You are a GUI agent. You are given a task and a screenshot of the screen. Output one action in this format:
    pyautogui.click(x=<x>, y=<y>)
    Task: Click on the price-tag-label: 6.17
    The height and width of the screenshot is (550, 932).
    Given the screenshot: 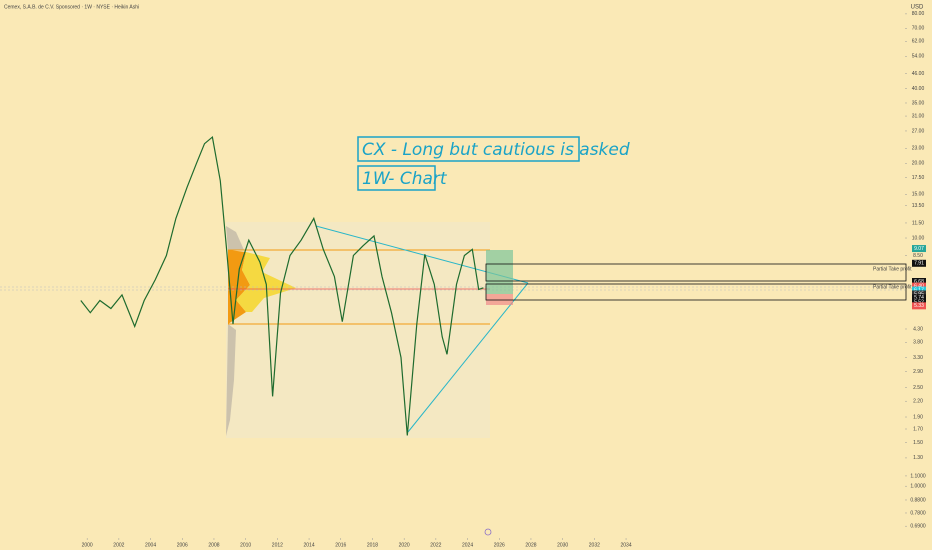 What is the action you would take?
    pyautogui.click(x=919, y=290)
    